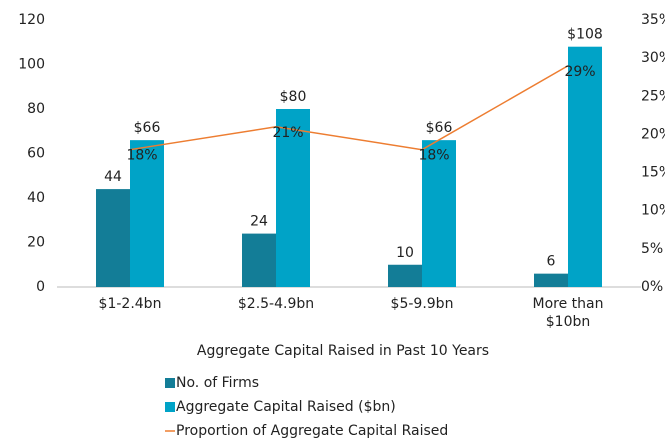 This screenshot has height=441, width=665. I want to click on line, so click(349, 108).